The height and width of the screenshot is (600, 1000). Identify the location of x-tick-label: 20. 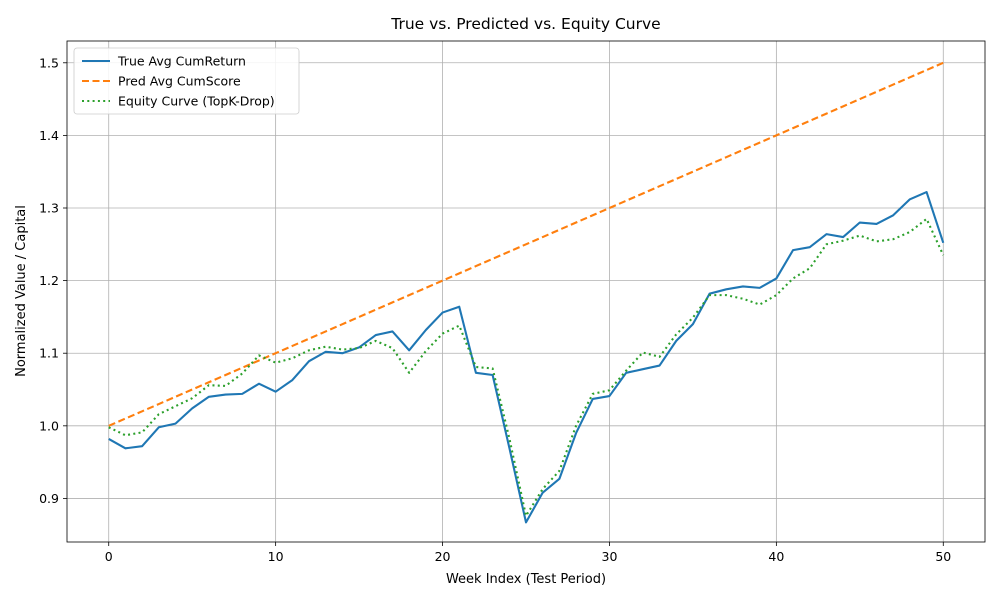
(443, 556).